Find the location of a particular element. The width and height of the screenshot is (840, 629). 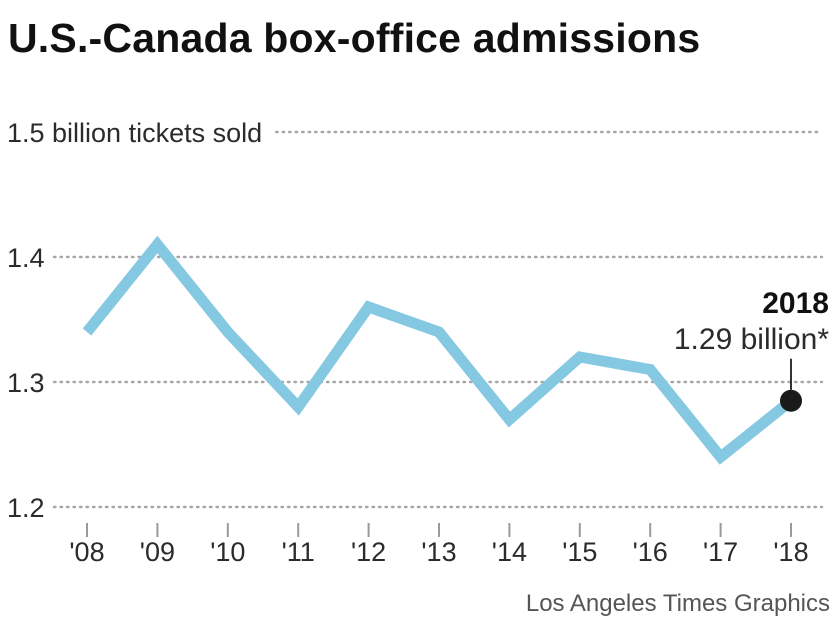

x-axis: '08 '09 '10 '11 '12 '13 '14 '15 '16 '17 '18 is located at coordinates (439, 545).